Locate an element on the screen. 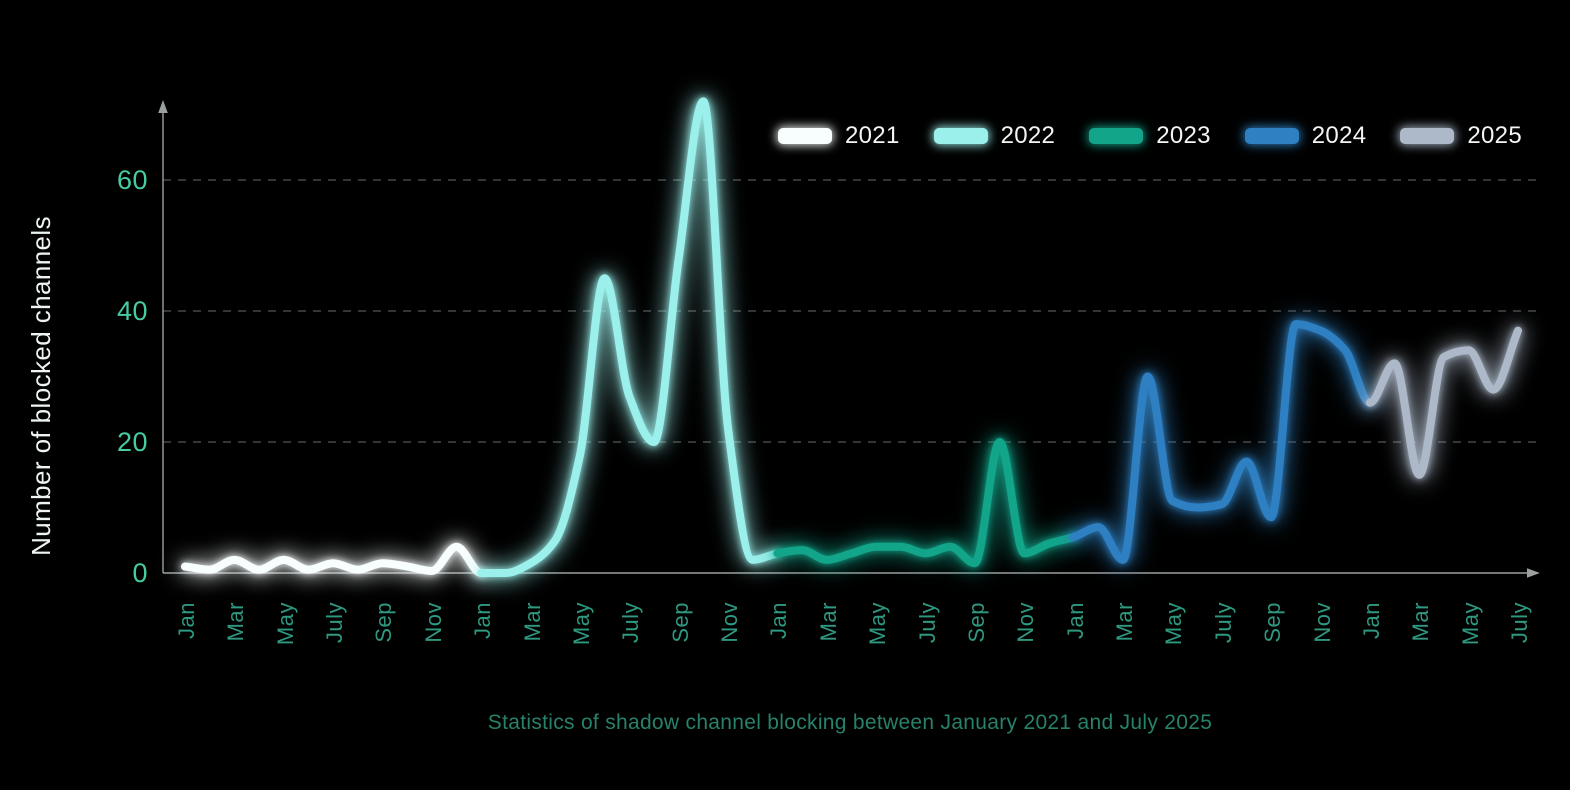 The height and width of the screenshot is (790, 1570). legend-label-2023: 2023 is located at coordinates (1183, 135).